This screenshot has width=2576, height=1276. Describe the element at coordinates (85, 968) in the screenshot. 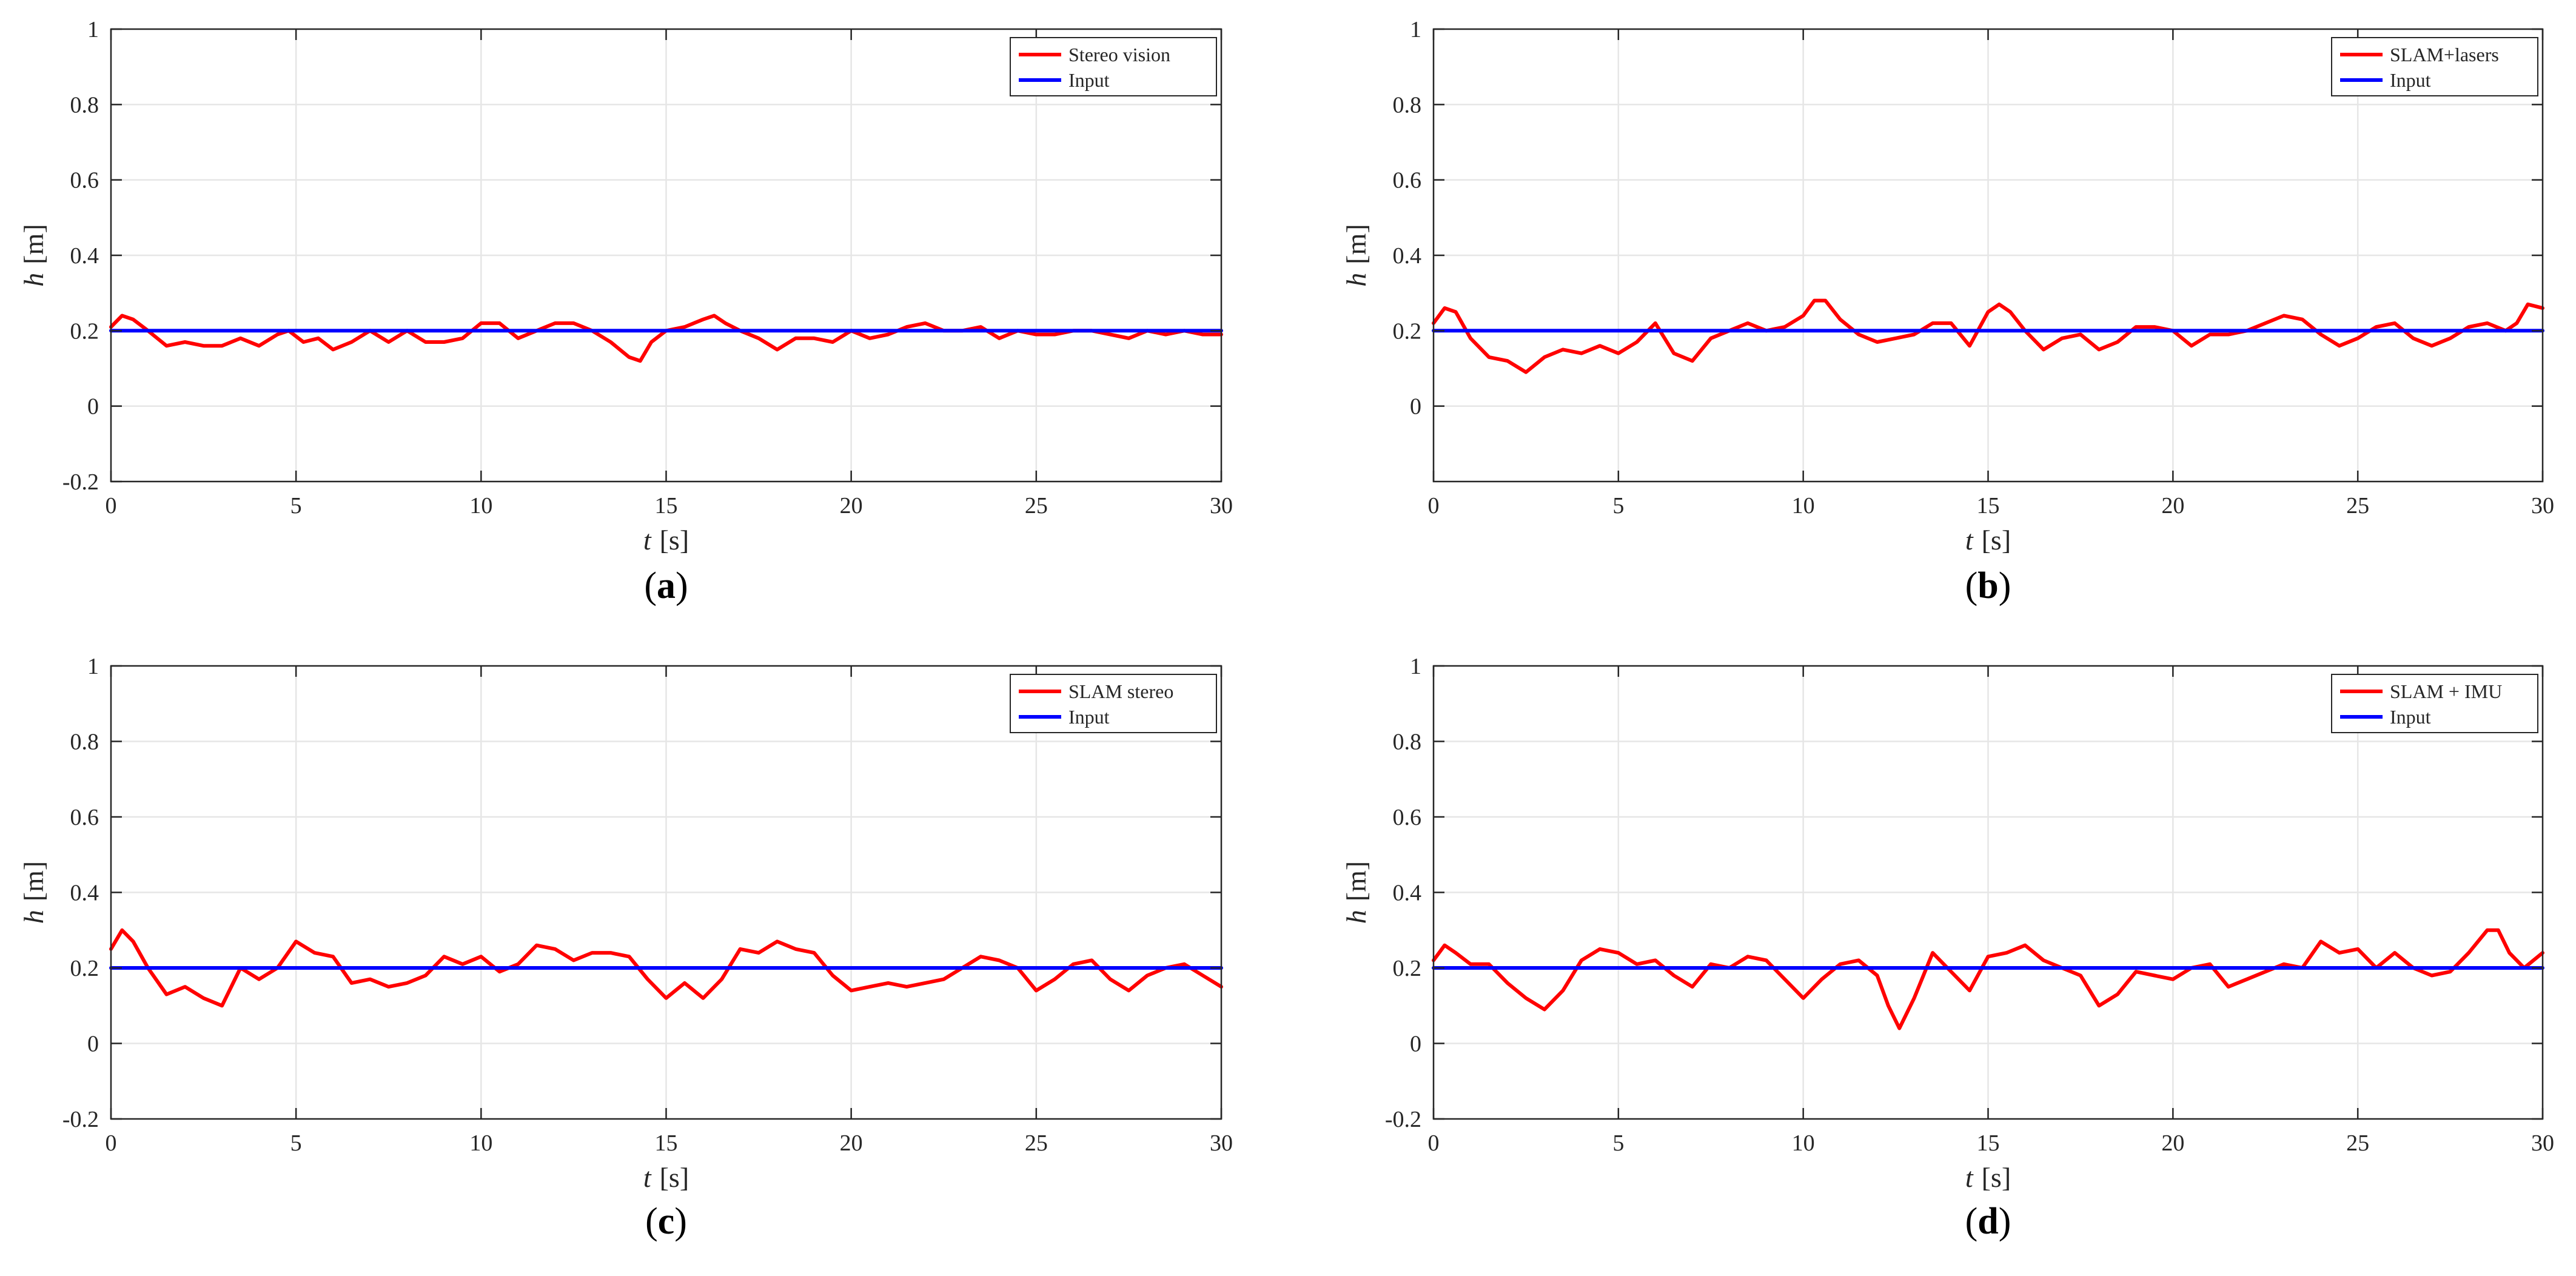

I see `y-tick-label: 0.2` at that location.